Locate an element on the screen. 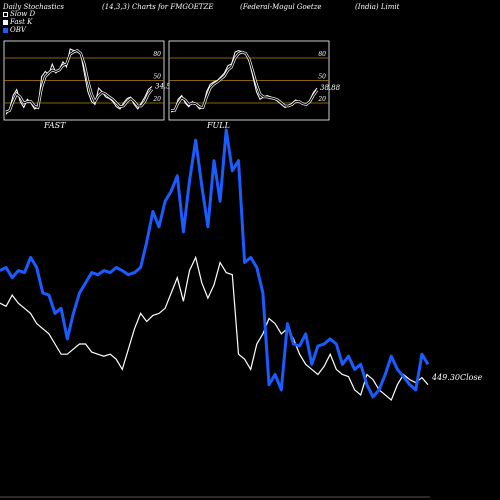  last-value-label: 38.88 is located at coordinates (330, 88).